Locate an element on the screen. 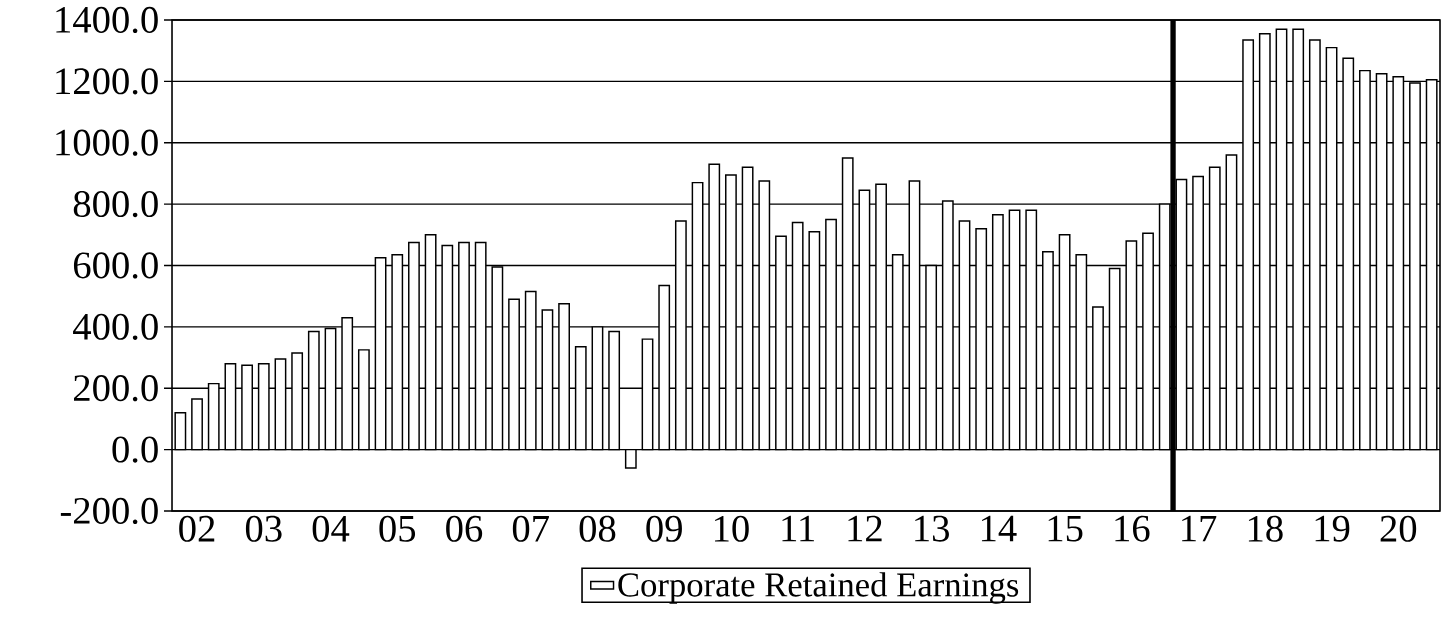  y-tick-label: -200.0 is located at coordinates (109, 511).